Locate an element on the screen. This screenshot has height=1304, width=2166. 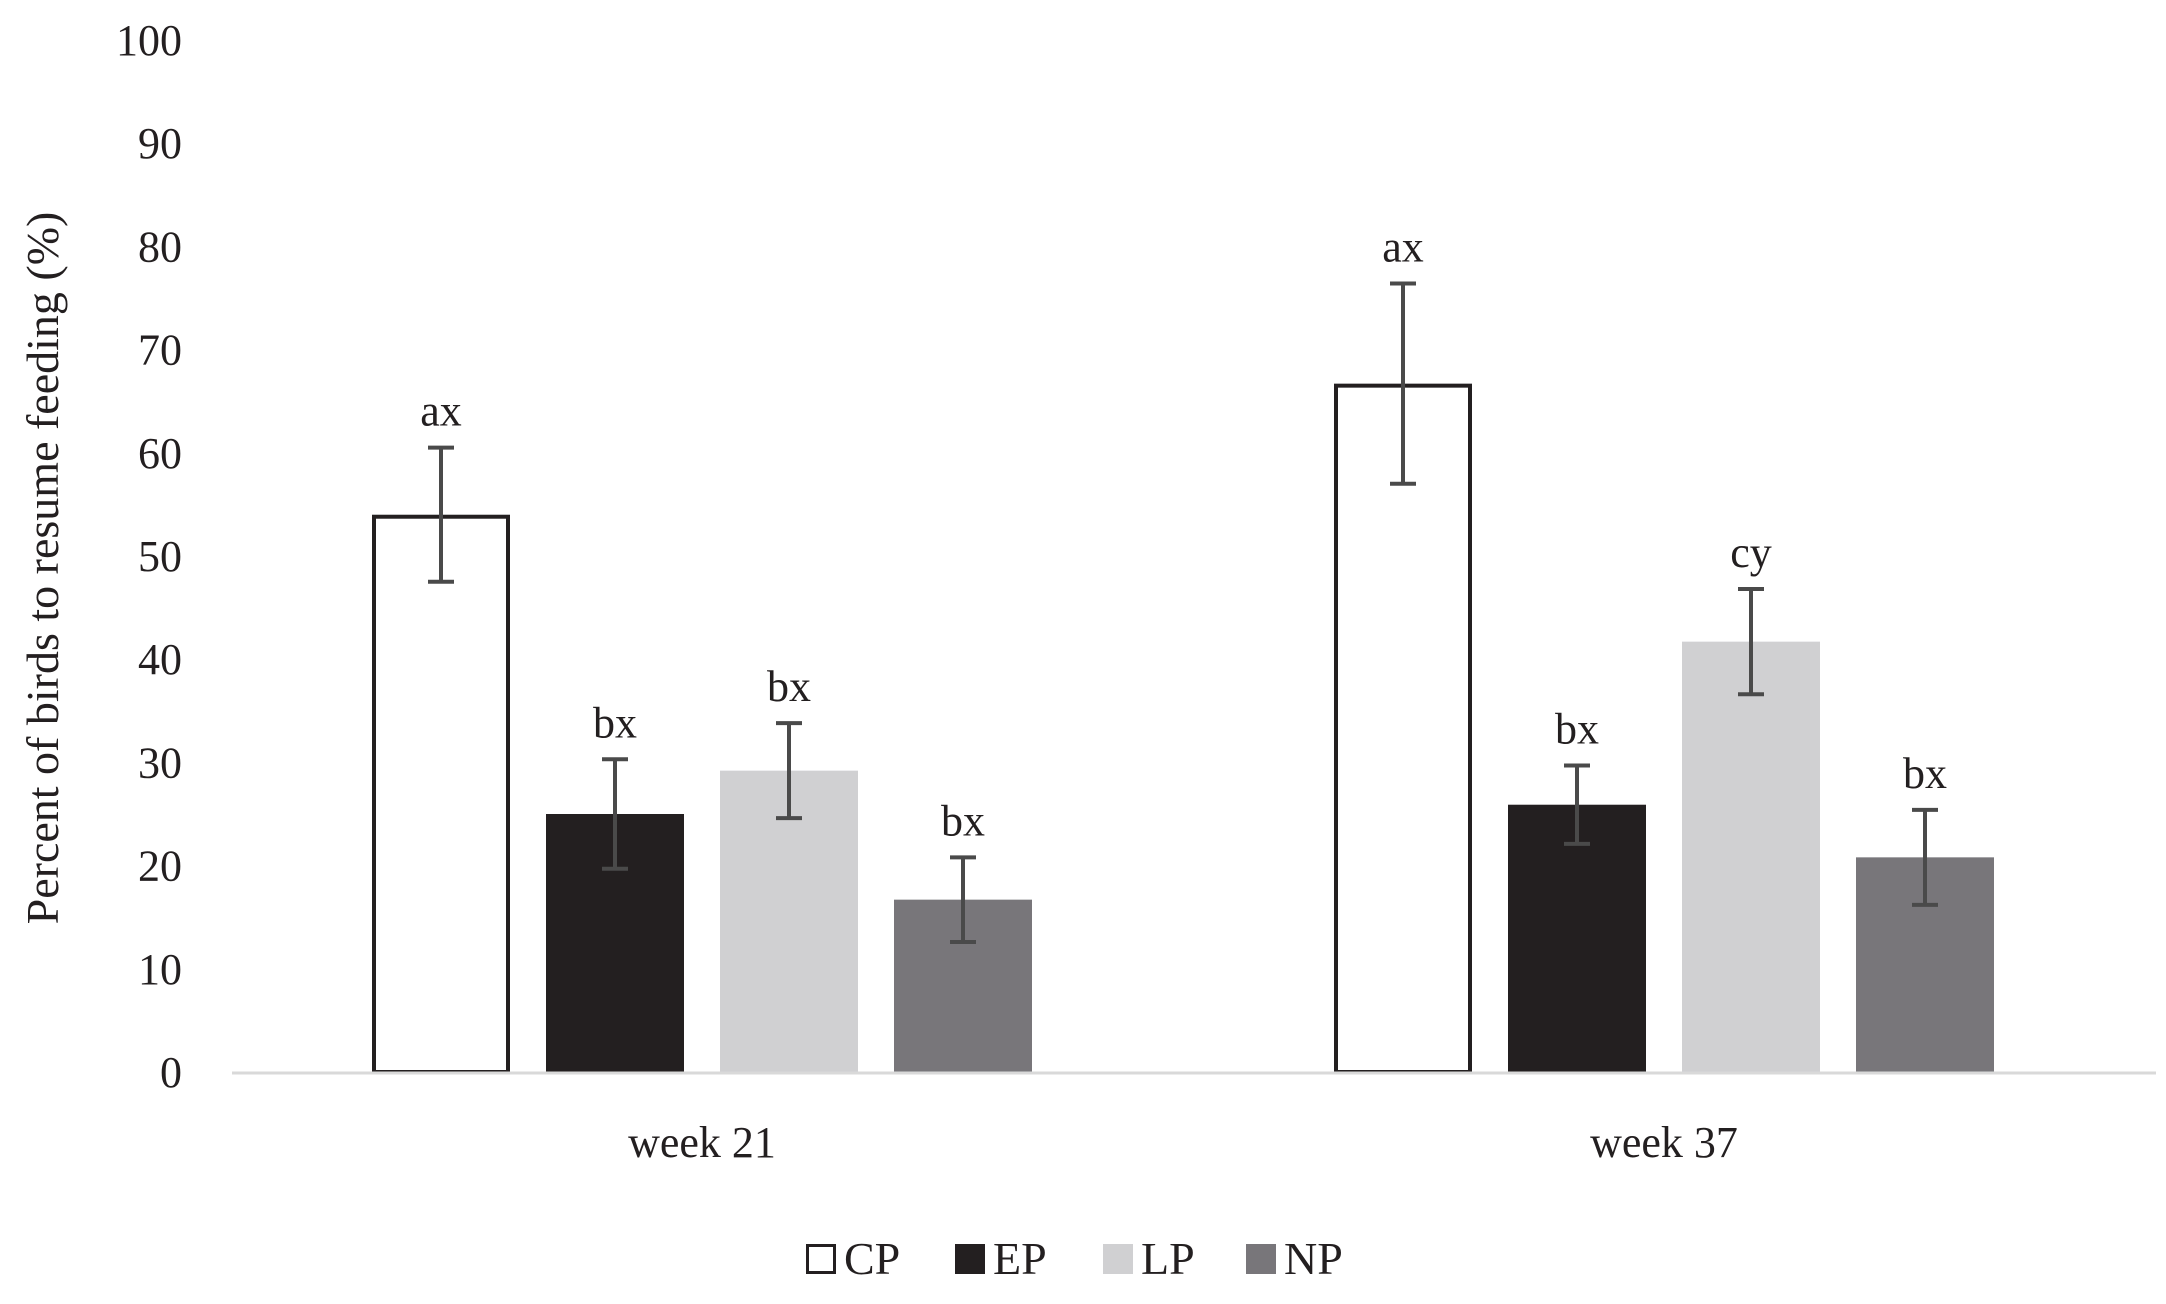
x-category-label: week 21 is located at coordinates (702, 1142).